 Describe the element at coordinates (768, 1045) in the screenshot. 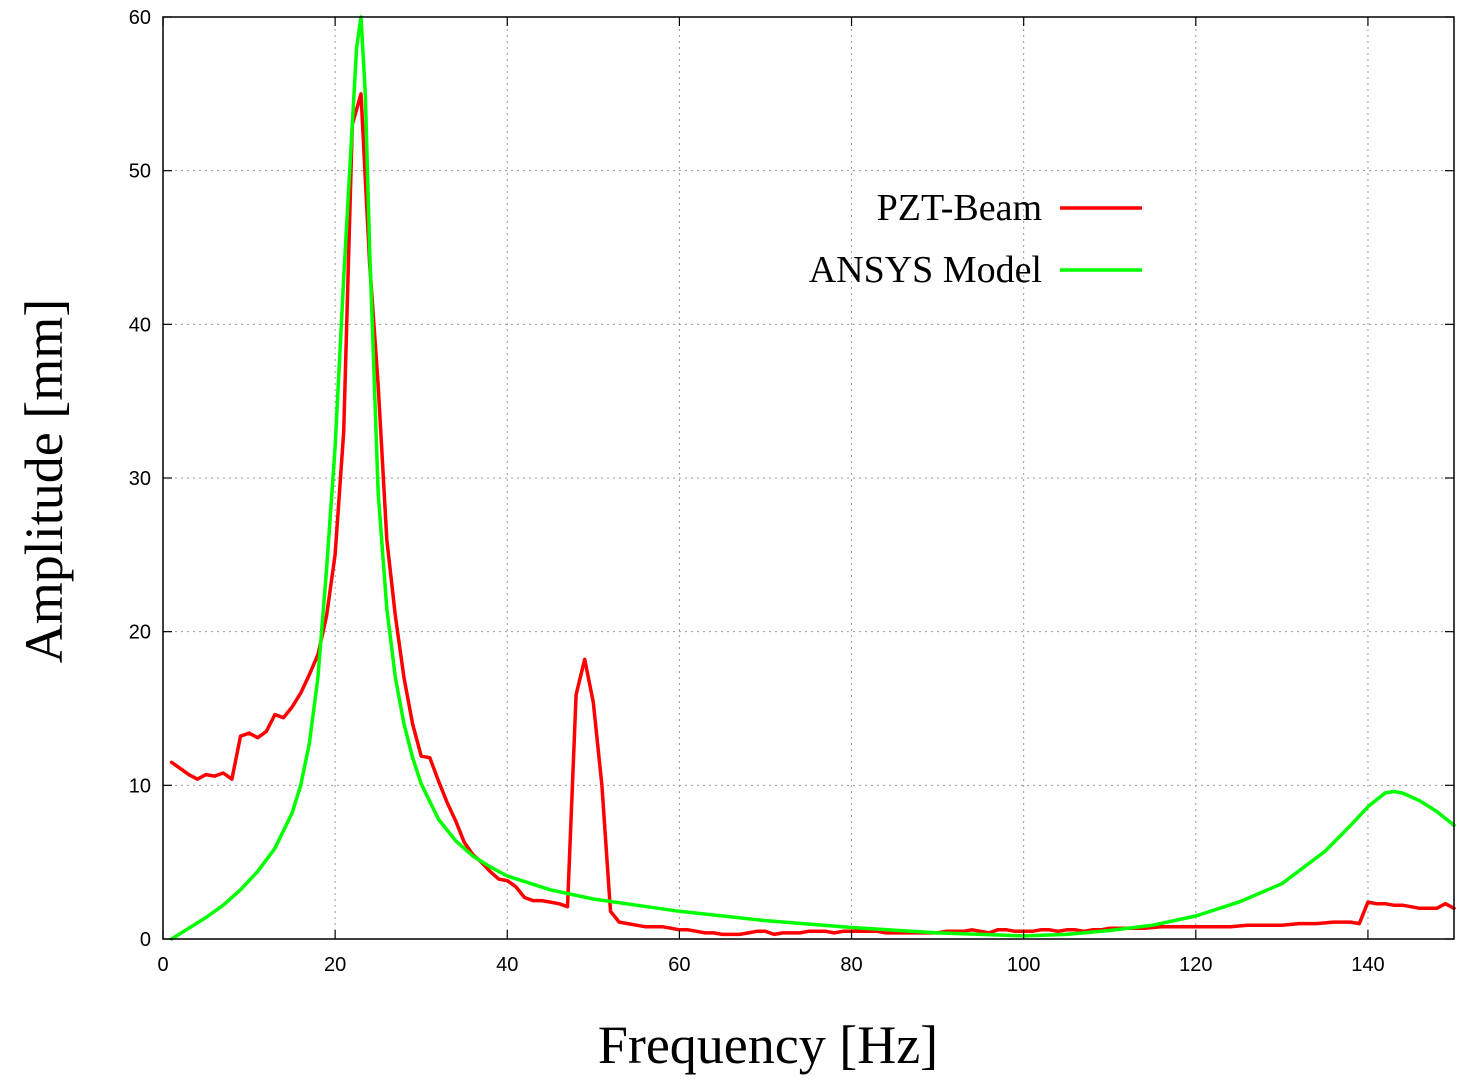

I see `x-axis-label: Frequency [Hz]` at that location.